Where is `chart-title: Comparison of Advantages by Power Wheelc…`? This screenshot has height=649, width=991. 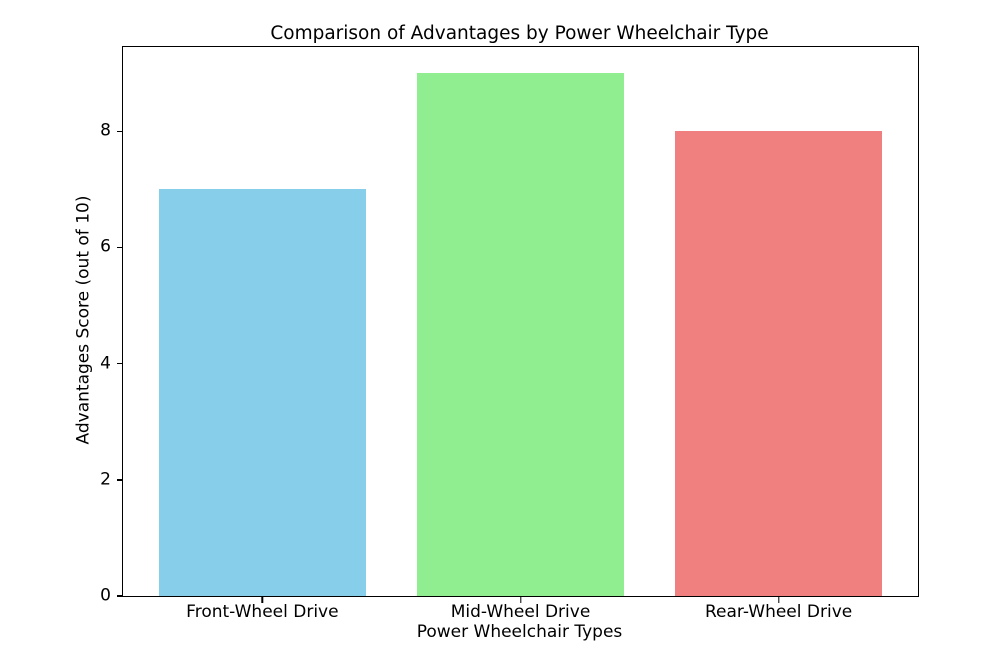 chart-title: Comparison of Advantages by Power Wheelc… is located at coordinates (519, 33).